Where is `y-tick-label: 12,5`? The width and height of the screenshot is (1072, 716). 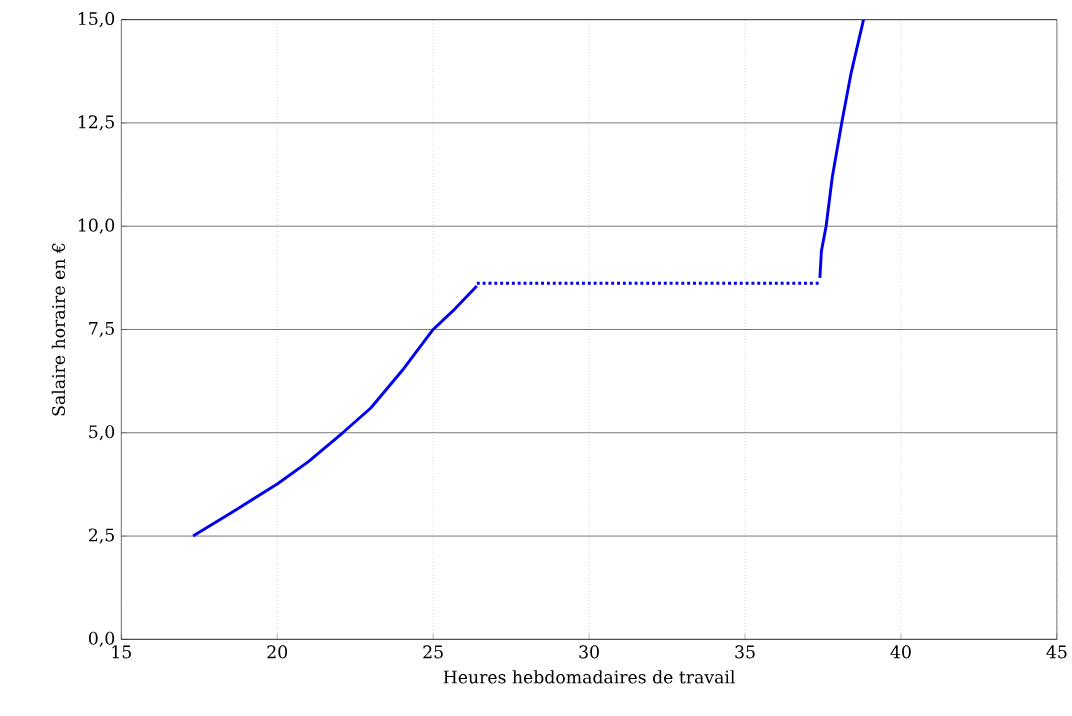
y-tick-label: 12,5 is located at coordinates (96, 123).